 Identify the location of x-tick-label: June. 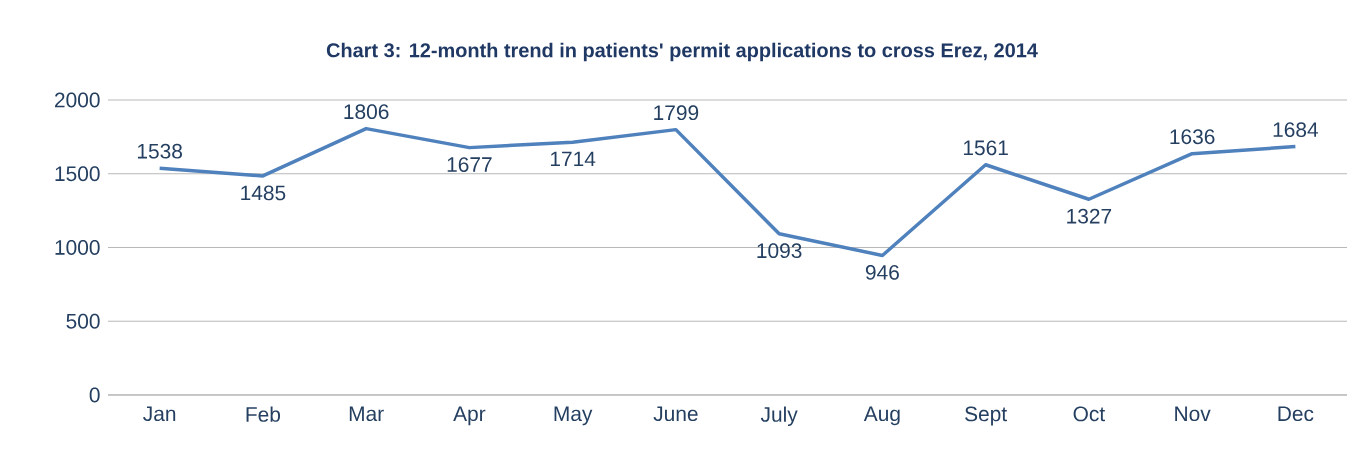
(675, 414).